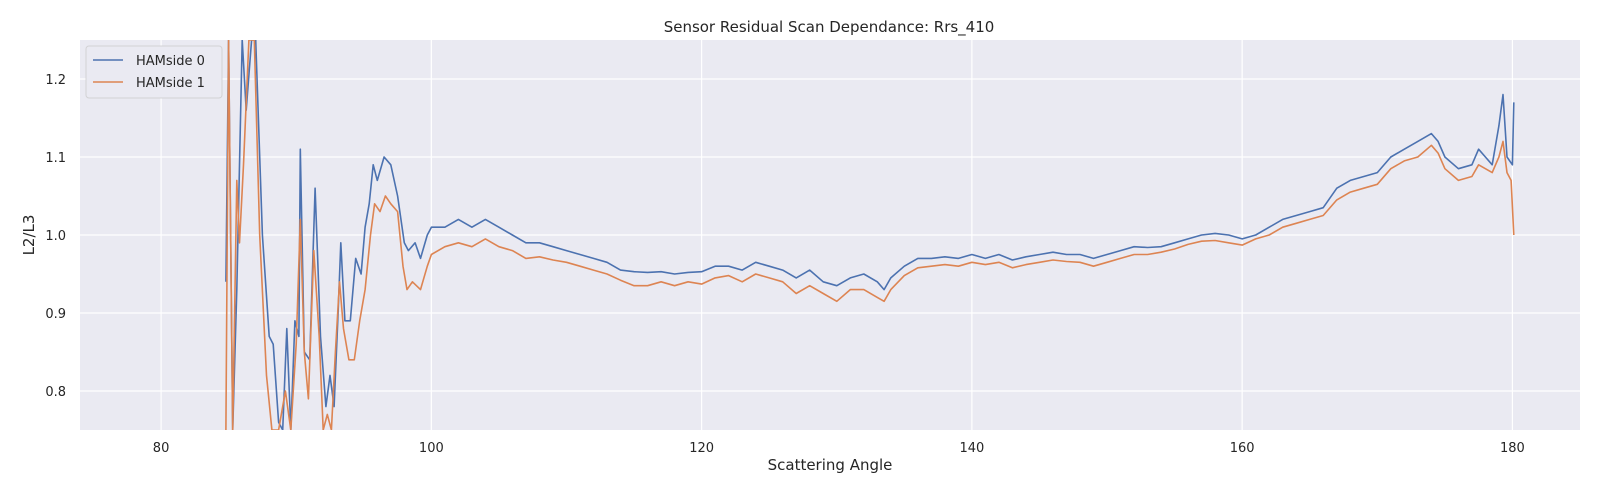 The height and width of the screenshot is (500, 1600). I want to click on x-tick-label: 160, so click(1242, 448).